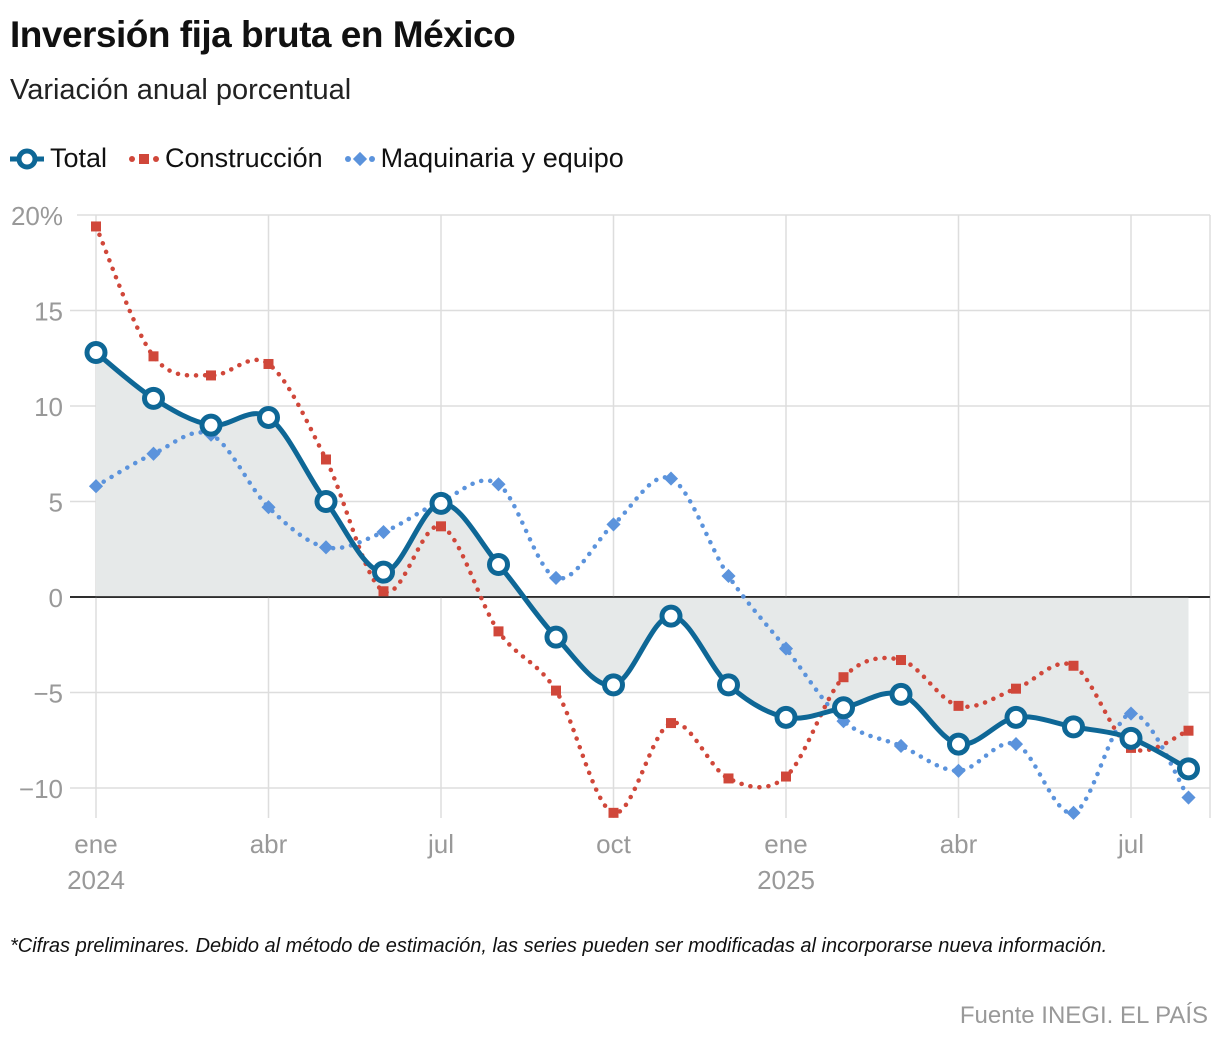 This screenshot has height=1046, width=1220. I want to click on legend-item-maquinaria: Maquinaria y equipo, so click(484, 158).